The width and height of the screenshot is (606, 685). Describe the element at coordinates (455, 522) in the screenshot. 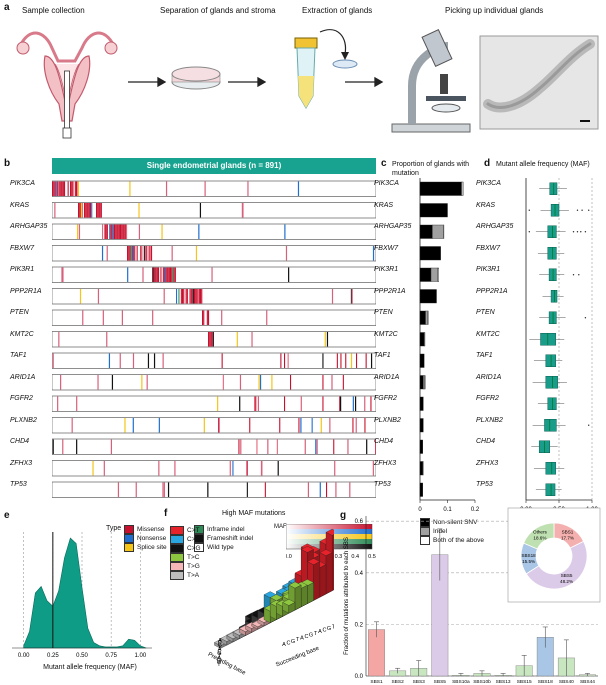

I see `legend-label: Non-silent SNV` at that location.